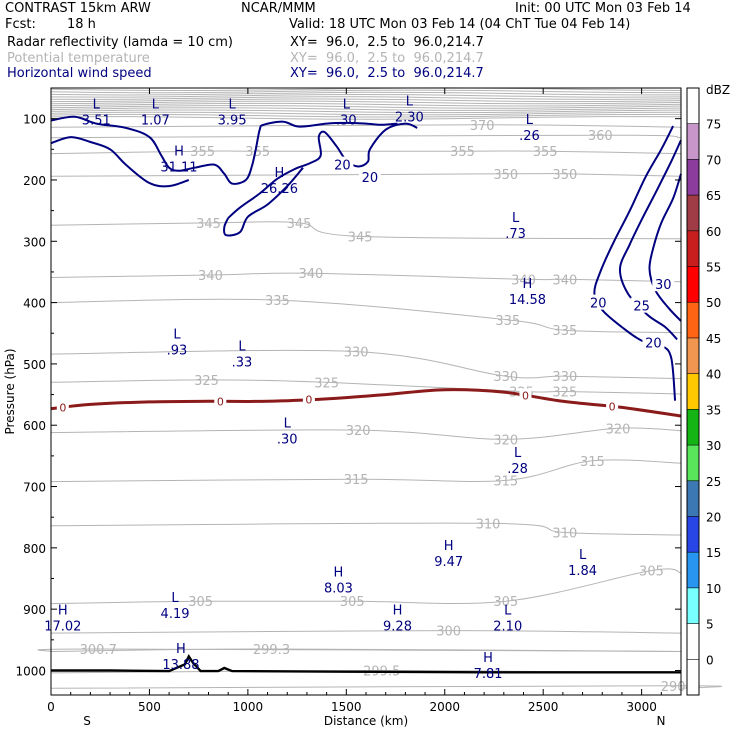 This screenshot has height=740, width=740. What do you see at coordinates (78, 58) in the screenshot?
I see `field-name-theta: Potential temperature` at bounding box center [78, 58].